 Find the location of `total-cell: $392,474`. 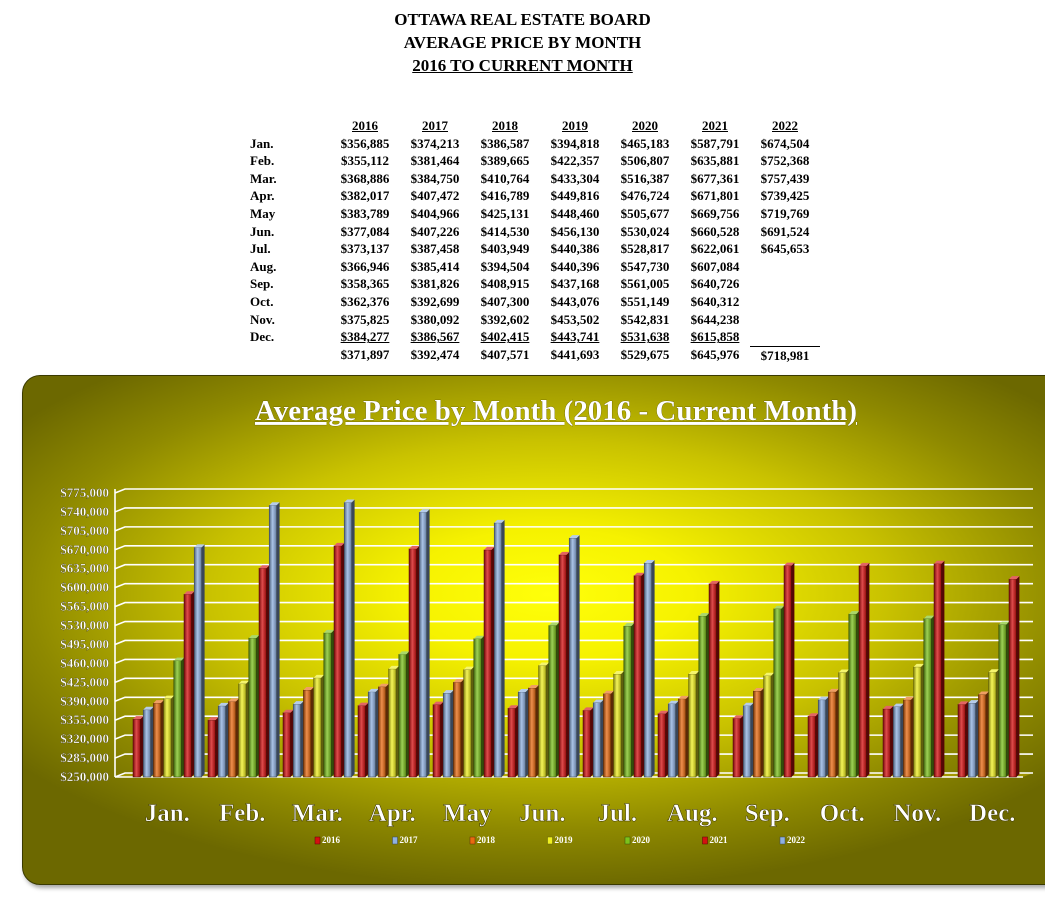

total-cell: $392,474 is located at coordinates (435, 355).